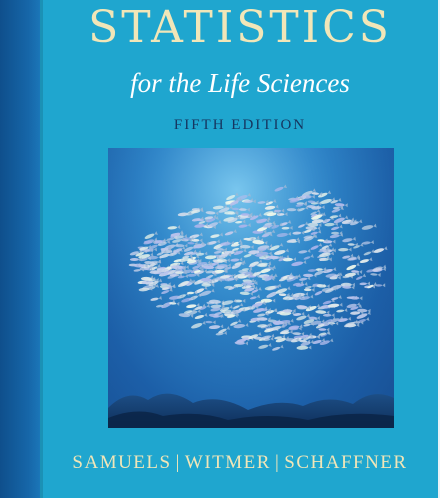  I want to click on author-witmer: WITMER, so click(227, 462).